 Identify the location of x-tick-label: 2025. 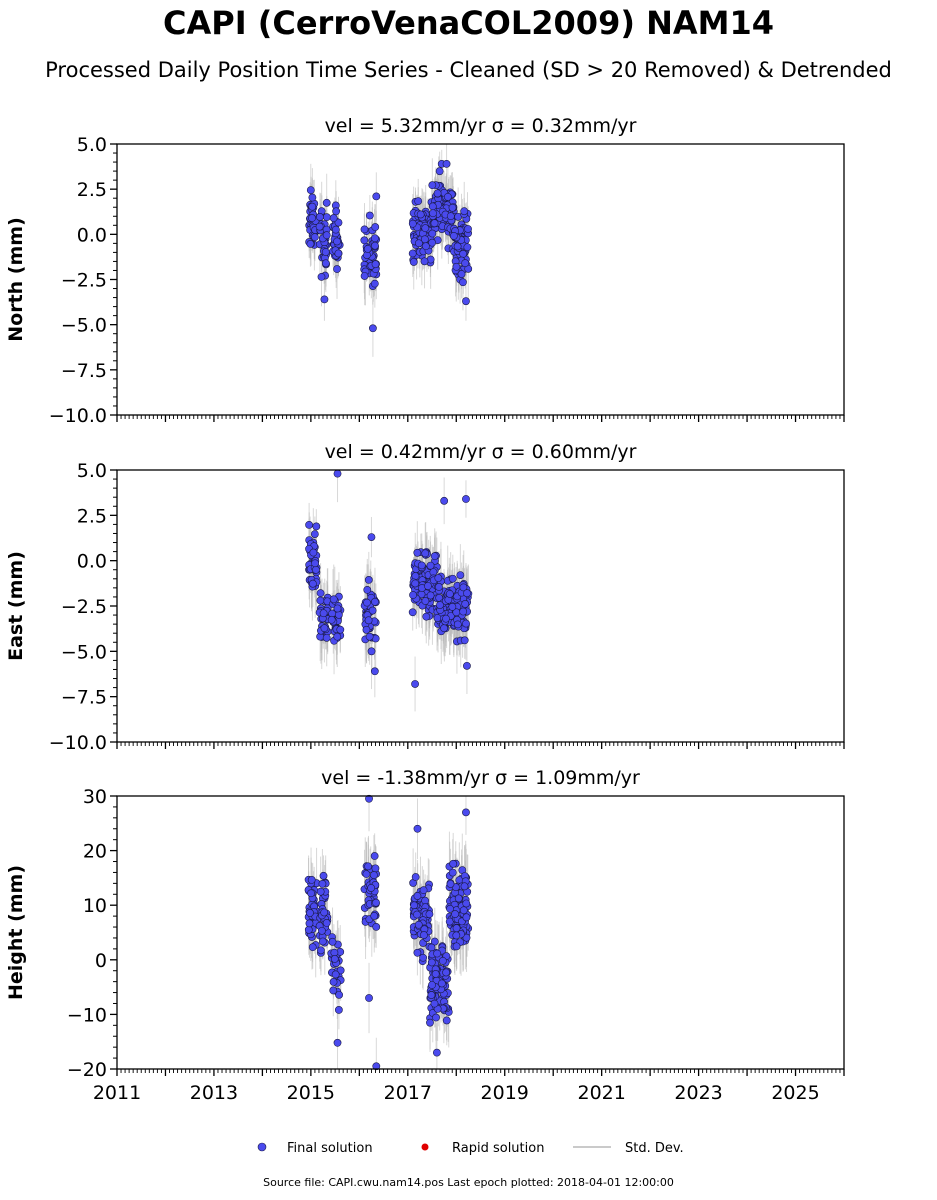
(795, 1093).